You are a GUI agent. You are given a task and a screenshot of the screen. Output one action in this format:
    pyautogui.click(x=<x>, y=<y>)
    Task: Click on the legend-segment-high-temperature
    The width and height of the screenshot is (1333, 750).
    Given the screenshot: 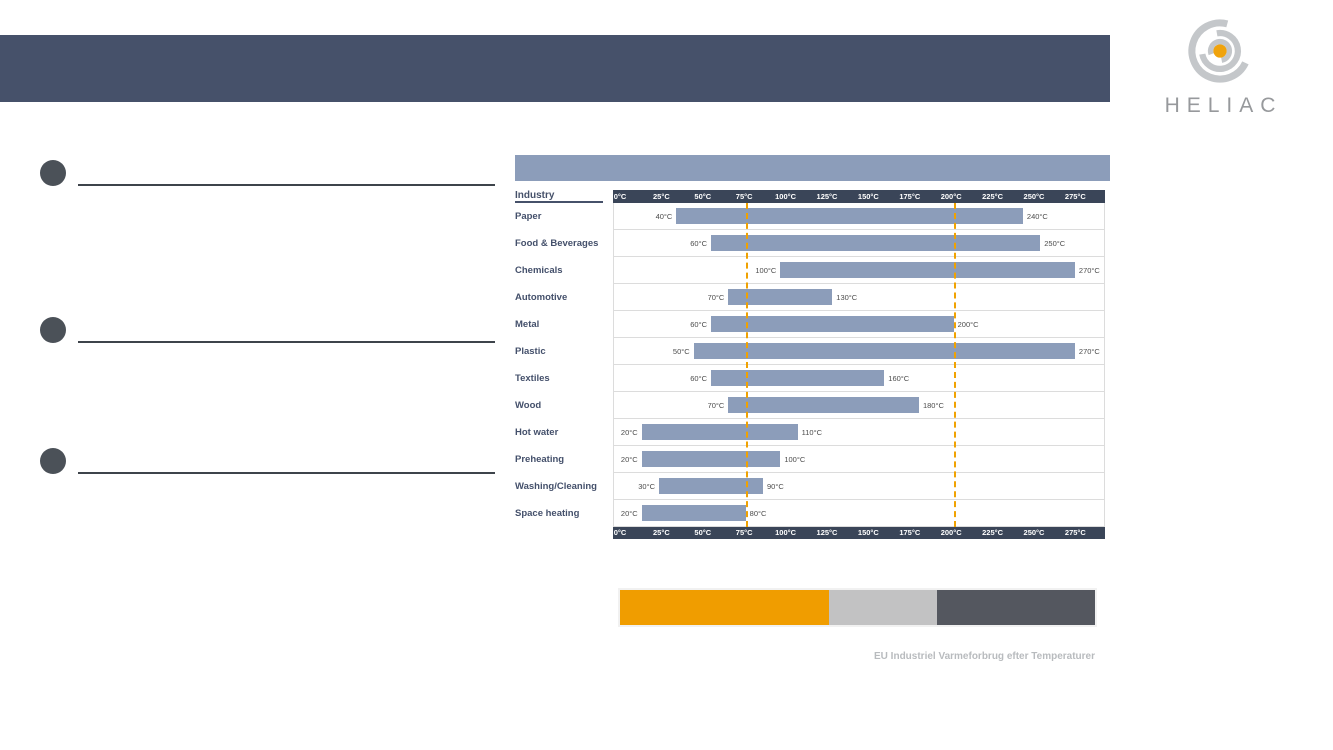 What is the action you would take?
    pyautogui.click(x=1016, y=607)
    